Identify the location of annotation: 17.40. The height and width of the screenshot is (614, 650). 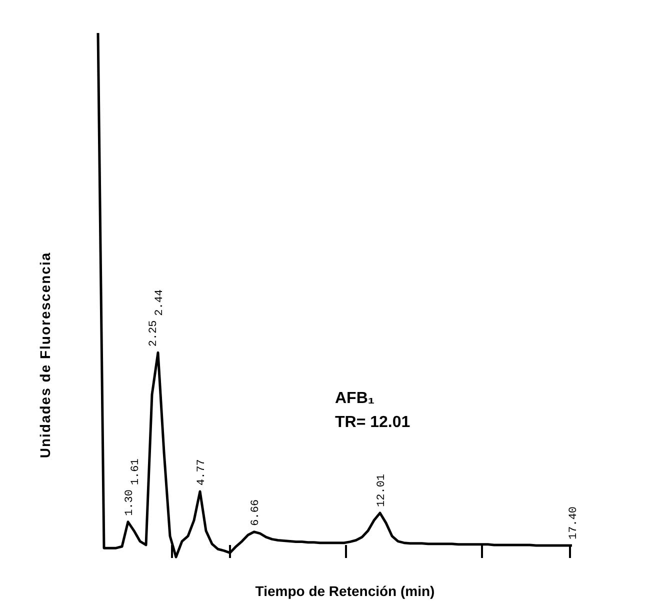
(574, 523).